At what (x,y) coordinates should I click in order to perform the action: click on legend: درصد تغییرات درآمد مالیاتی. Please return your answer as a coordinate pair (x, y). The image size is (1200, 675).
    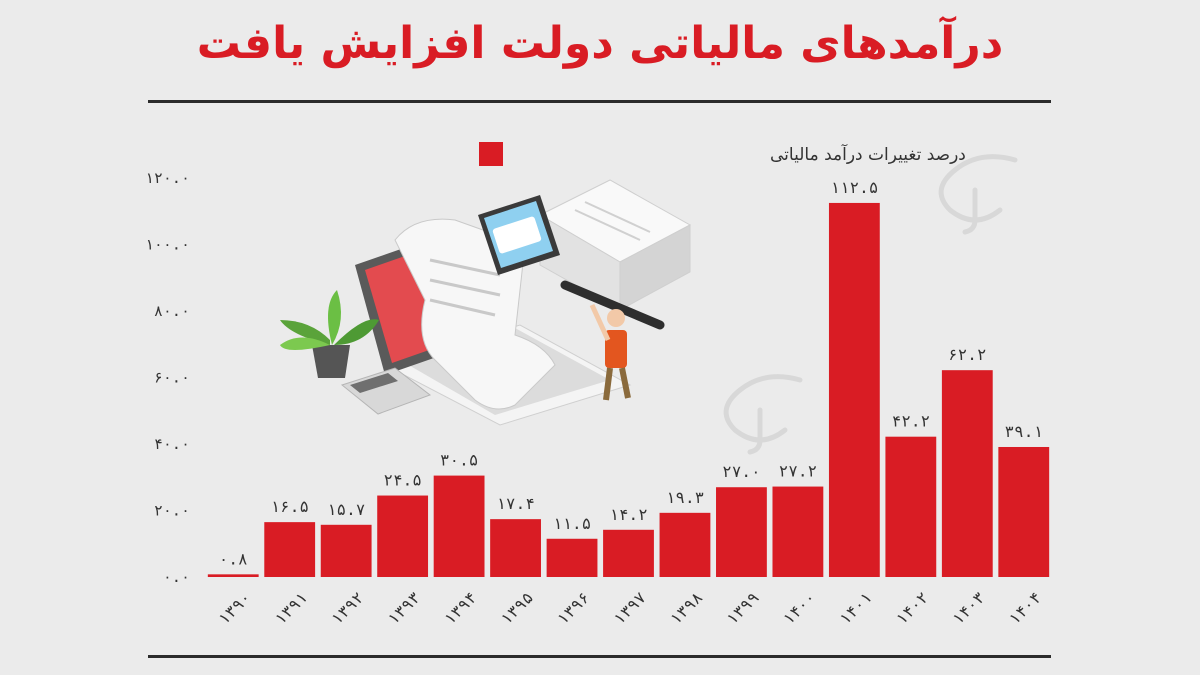
    Looking at the image, I should click on (722, 154).